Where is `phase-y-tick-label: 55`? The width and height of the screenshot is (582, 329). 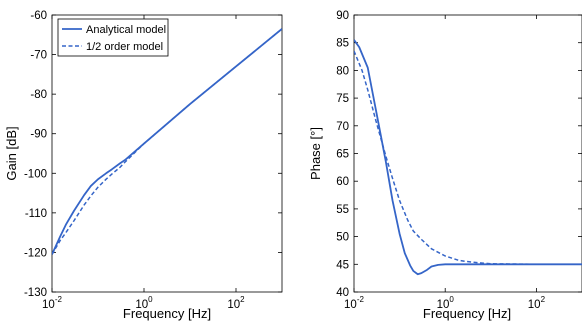 phase-y-tick-label: 55 is located at coordinates (342, 210).